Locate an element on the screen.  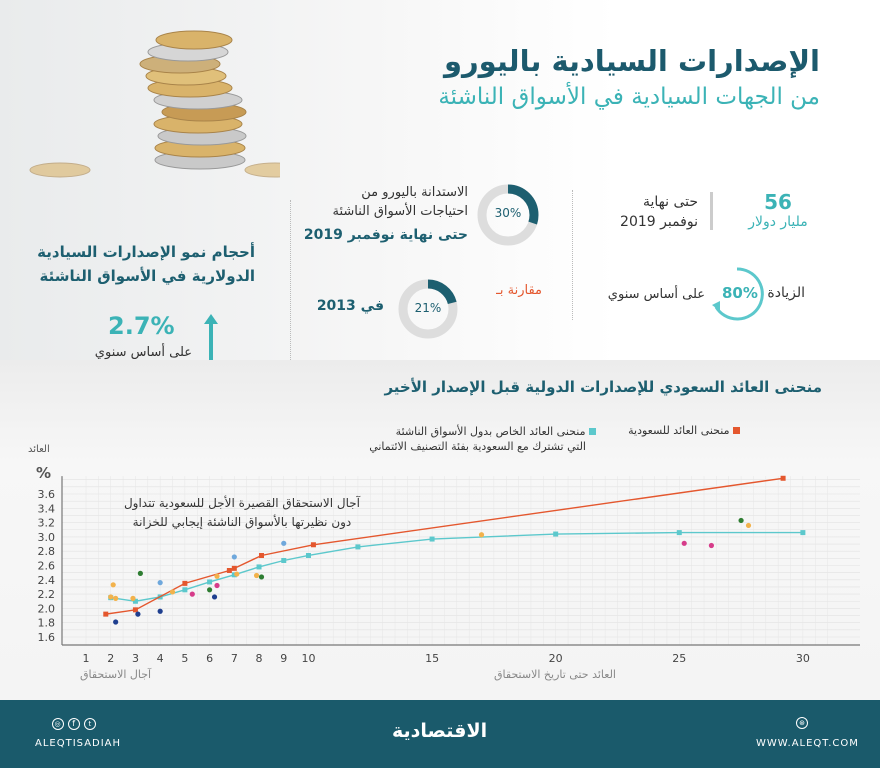
x-tick-label: 6 is located at coordinates (209, 658).